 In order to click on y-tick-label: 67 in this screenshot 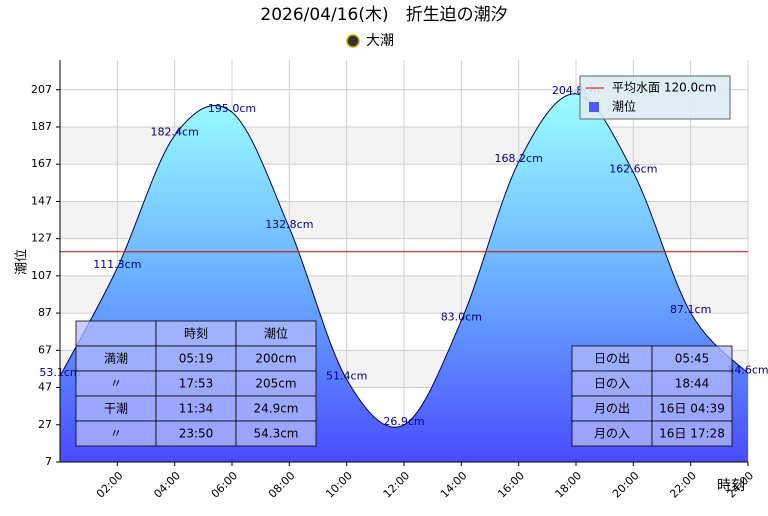, I will do `click(45, 349)`.